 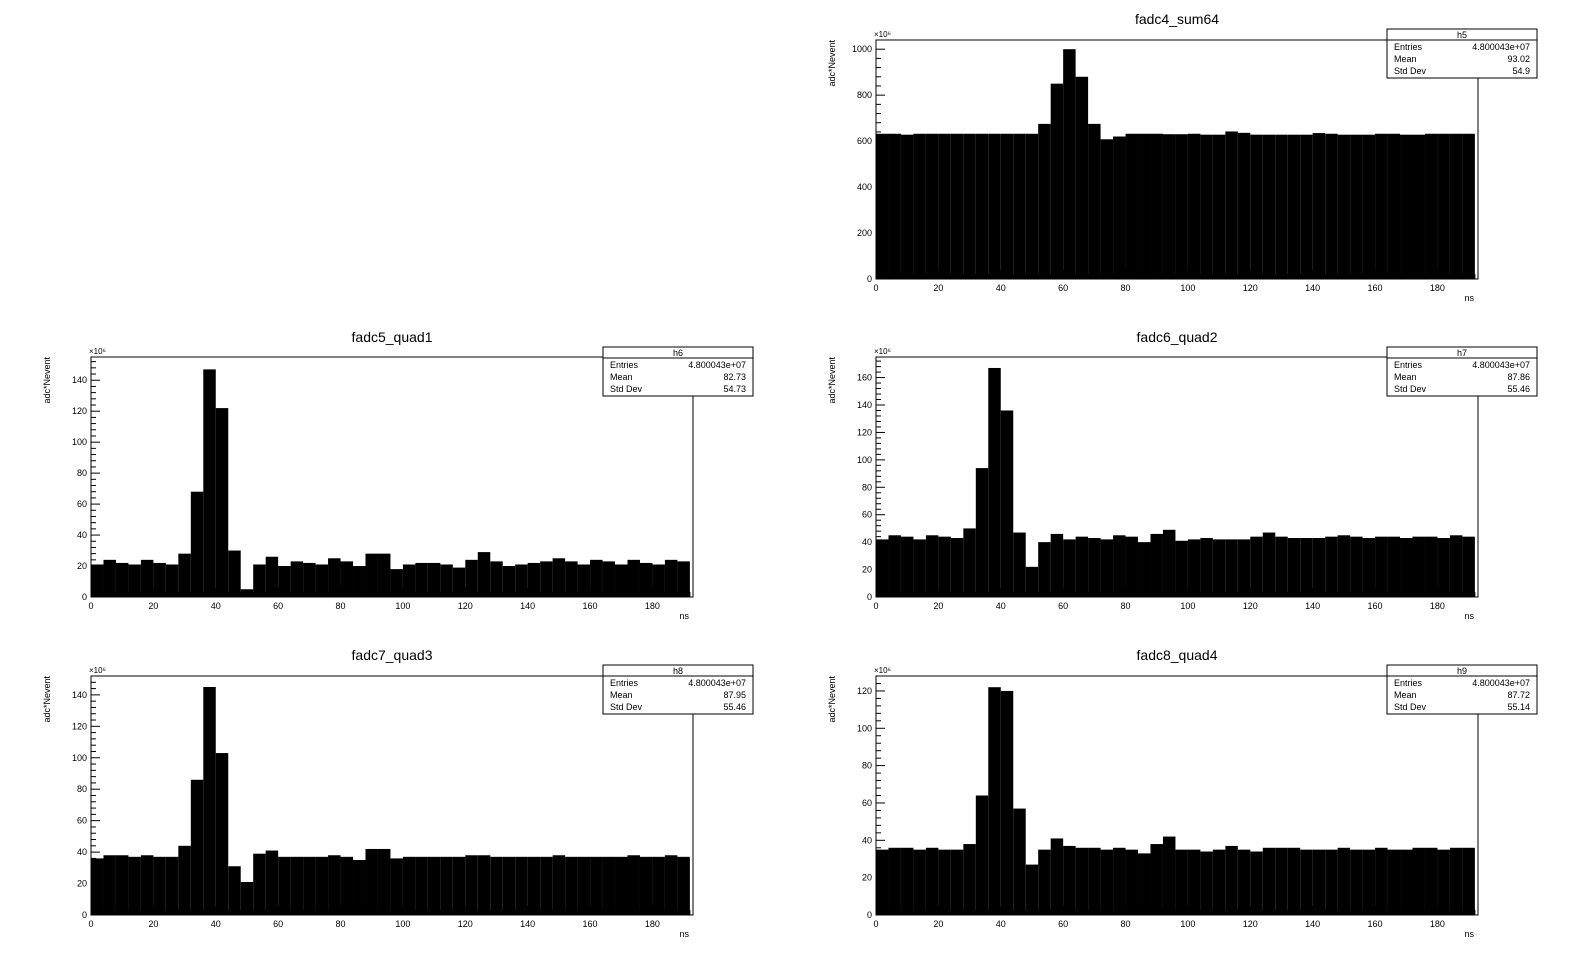 What do you see at coordinates (392, 337) in the screenshot?
I see `chart-title: fadc5_quad1` at bounding box center [392, 337].